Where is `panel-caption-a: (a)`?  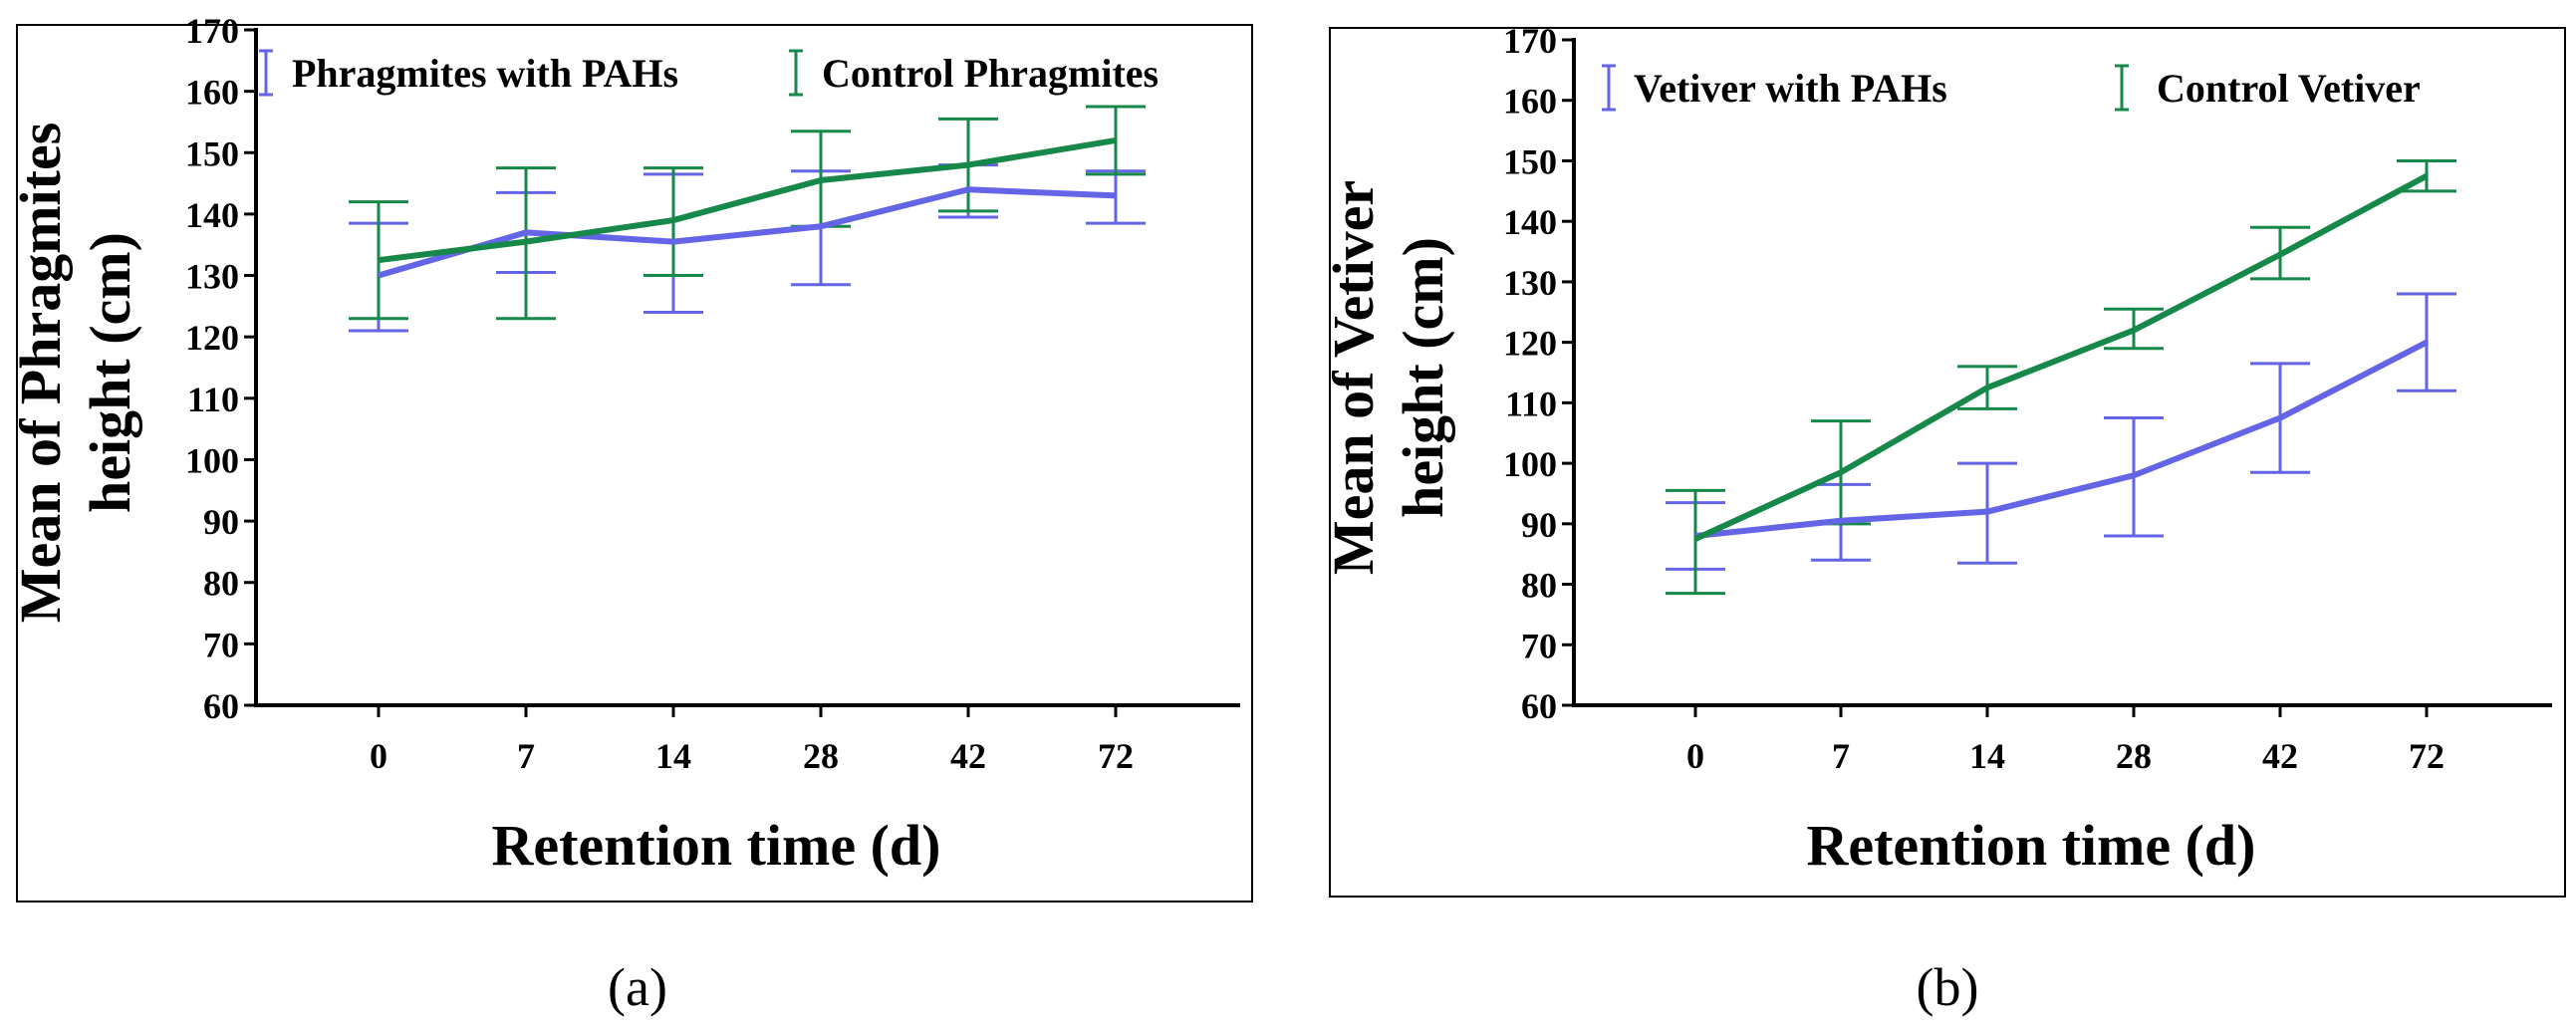
panel-caption-a: (a) is located at coordinates (637, 987).